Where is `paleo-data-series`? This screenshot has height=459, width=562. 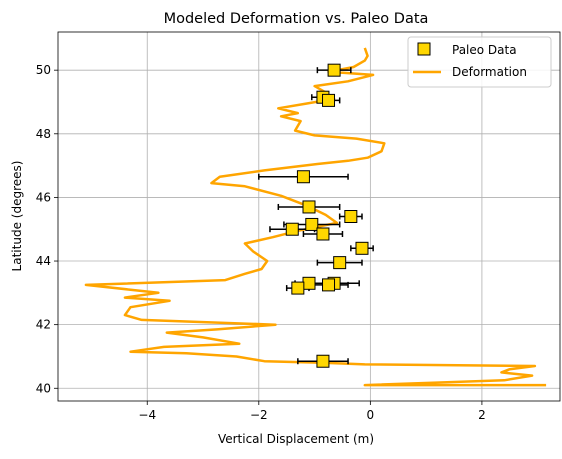
paleo-data-series is located at coordinates (327, 215).